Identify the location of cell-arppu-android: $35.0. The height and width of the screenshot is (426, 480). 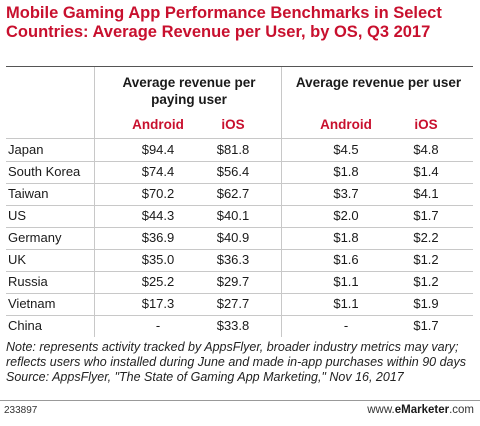
(158, 259).